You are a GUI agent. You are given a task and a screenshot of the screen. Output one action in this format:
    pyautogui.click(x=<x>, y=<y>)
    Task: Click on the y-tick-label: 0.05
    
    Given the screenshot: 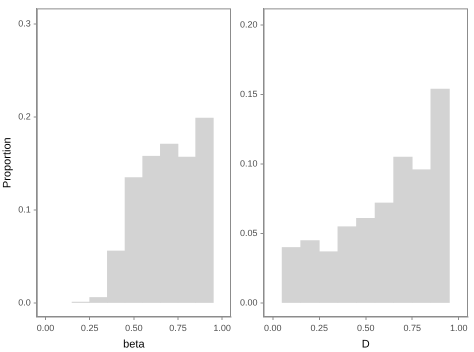 What is the action you would take?
    pyautogui.click(x=249, y=233)
    